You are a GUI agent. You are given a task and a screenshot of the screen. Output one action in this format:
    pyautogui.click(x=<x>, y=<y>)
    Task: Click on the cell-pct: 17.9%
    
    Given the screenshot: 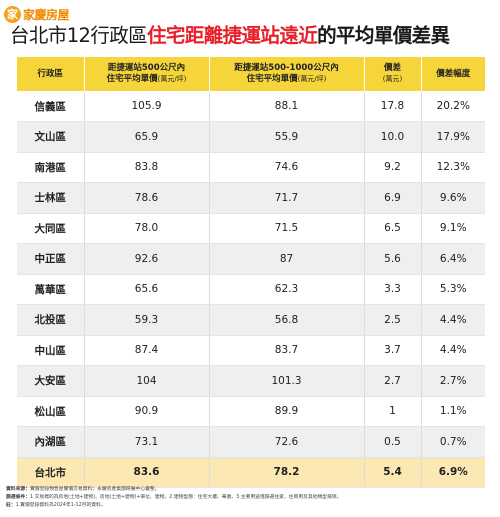 What is the action you would take?
    pyautogui.click(x=453, y=137)
    